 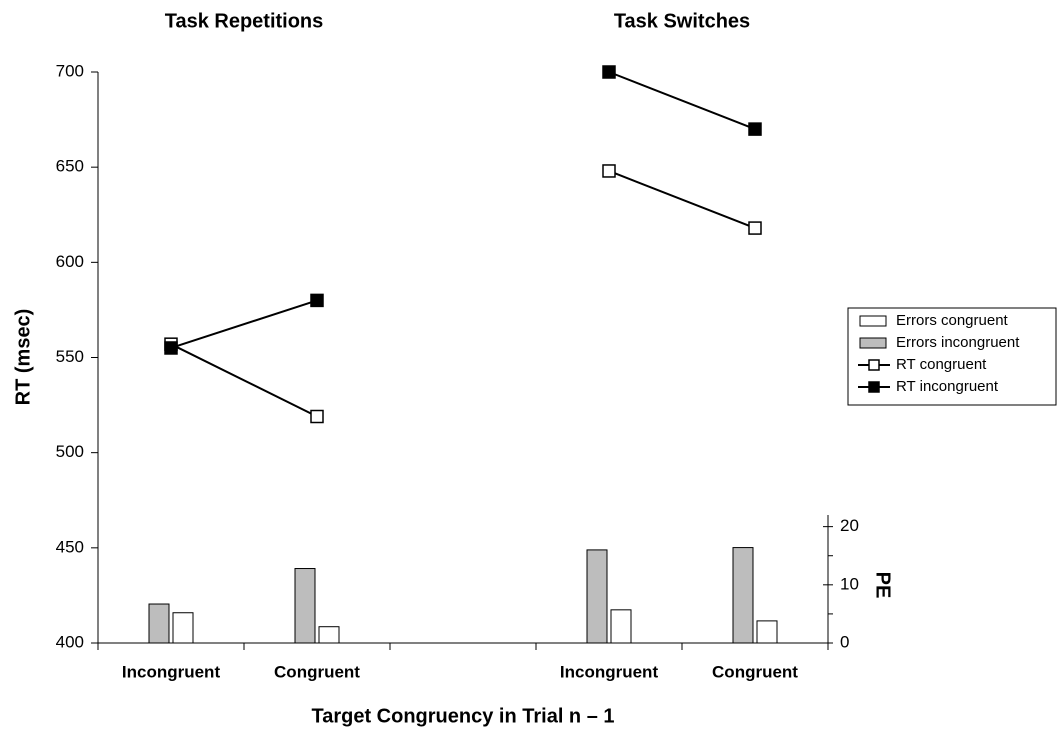 What do you see at coordinates (70, 261) in the screenshot?
I see `y-tick-label: 600` at bounding box center [70, 261].